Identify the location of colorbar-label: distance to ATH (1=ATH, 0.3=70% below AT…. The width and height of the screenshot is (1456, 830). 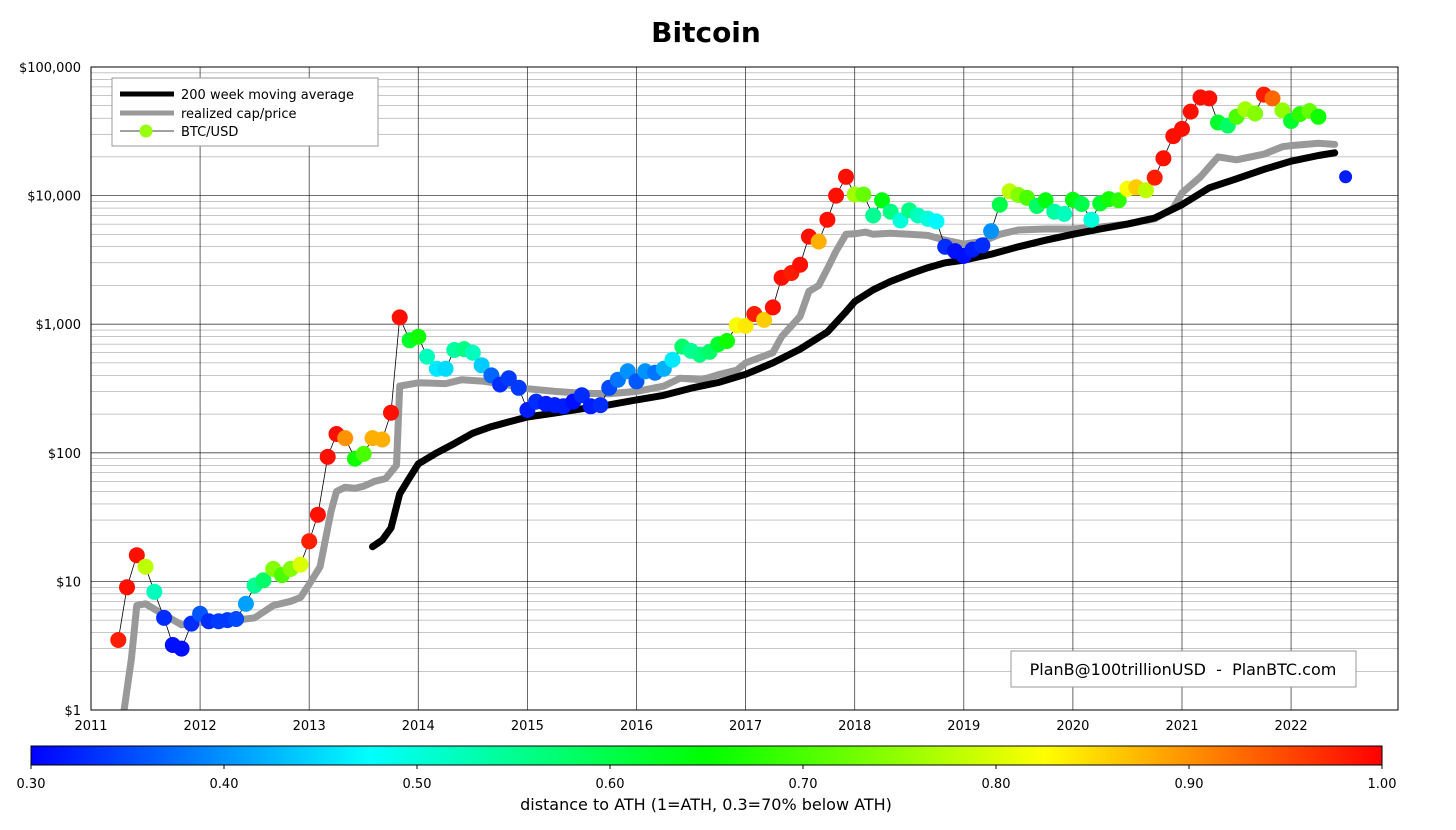
(706, 804).